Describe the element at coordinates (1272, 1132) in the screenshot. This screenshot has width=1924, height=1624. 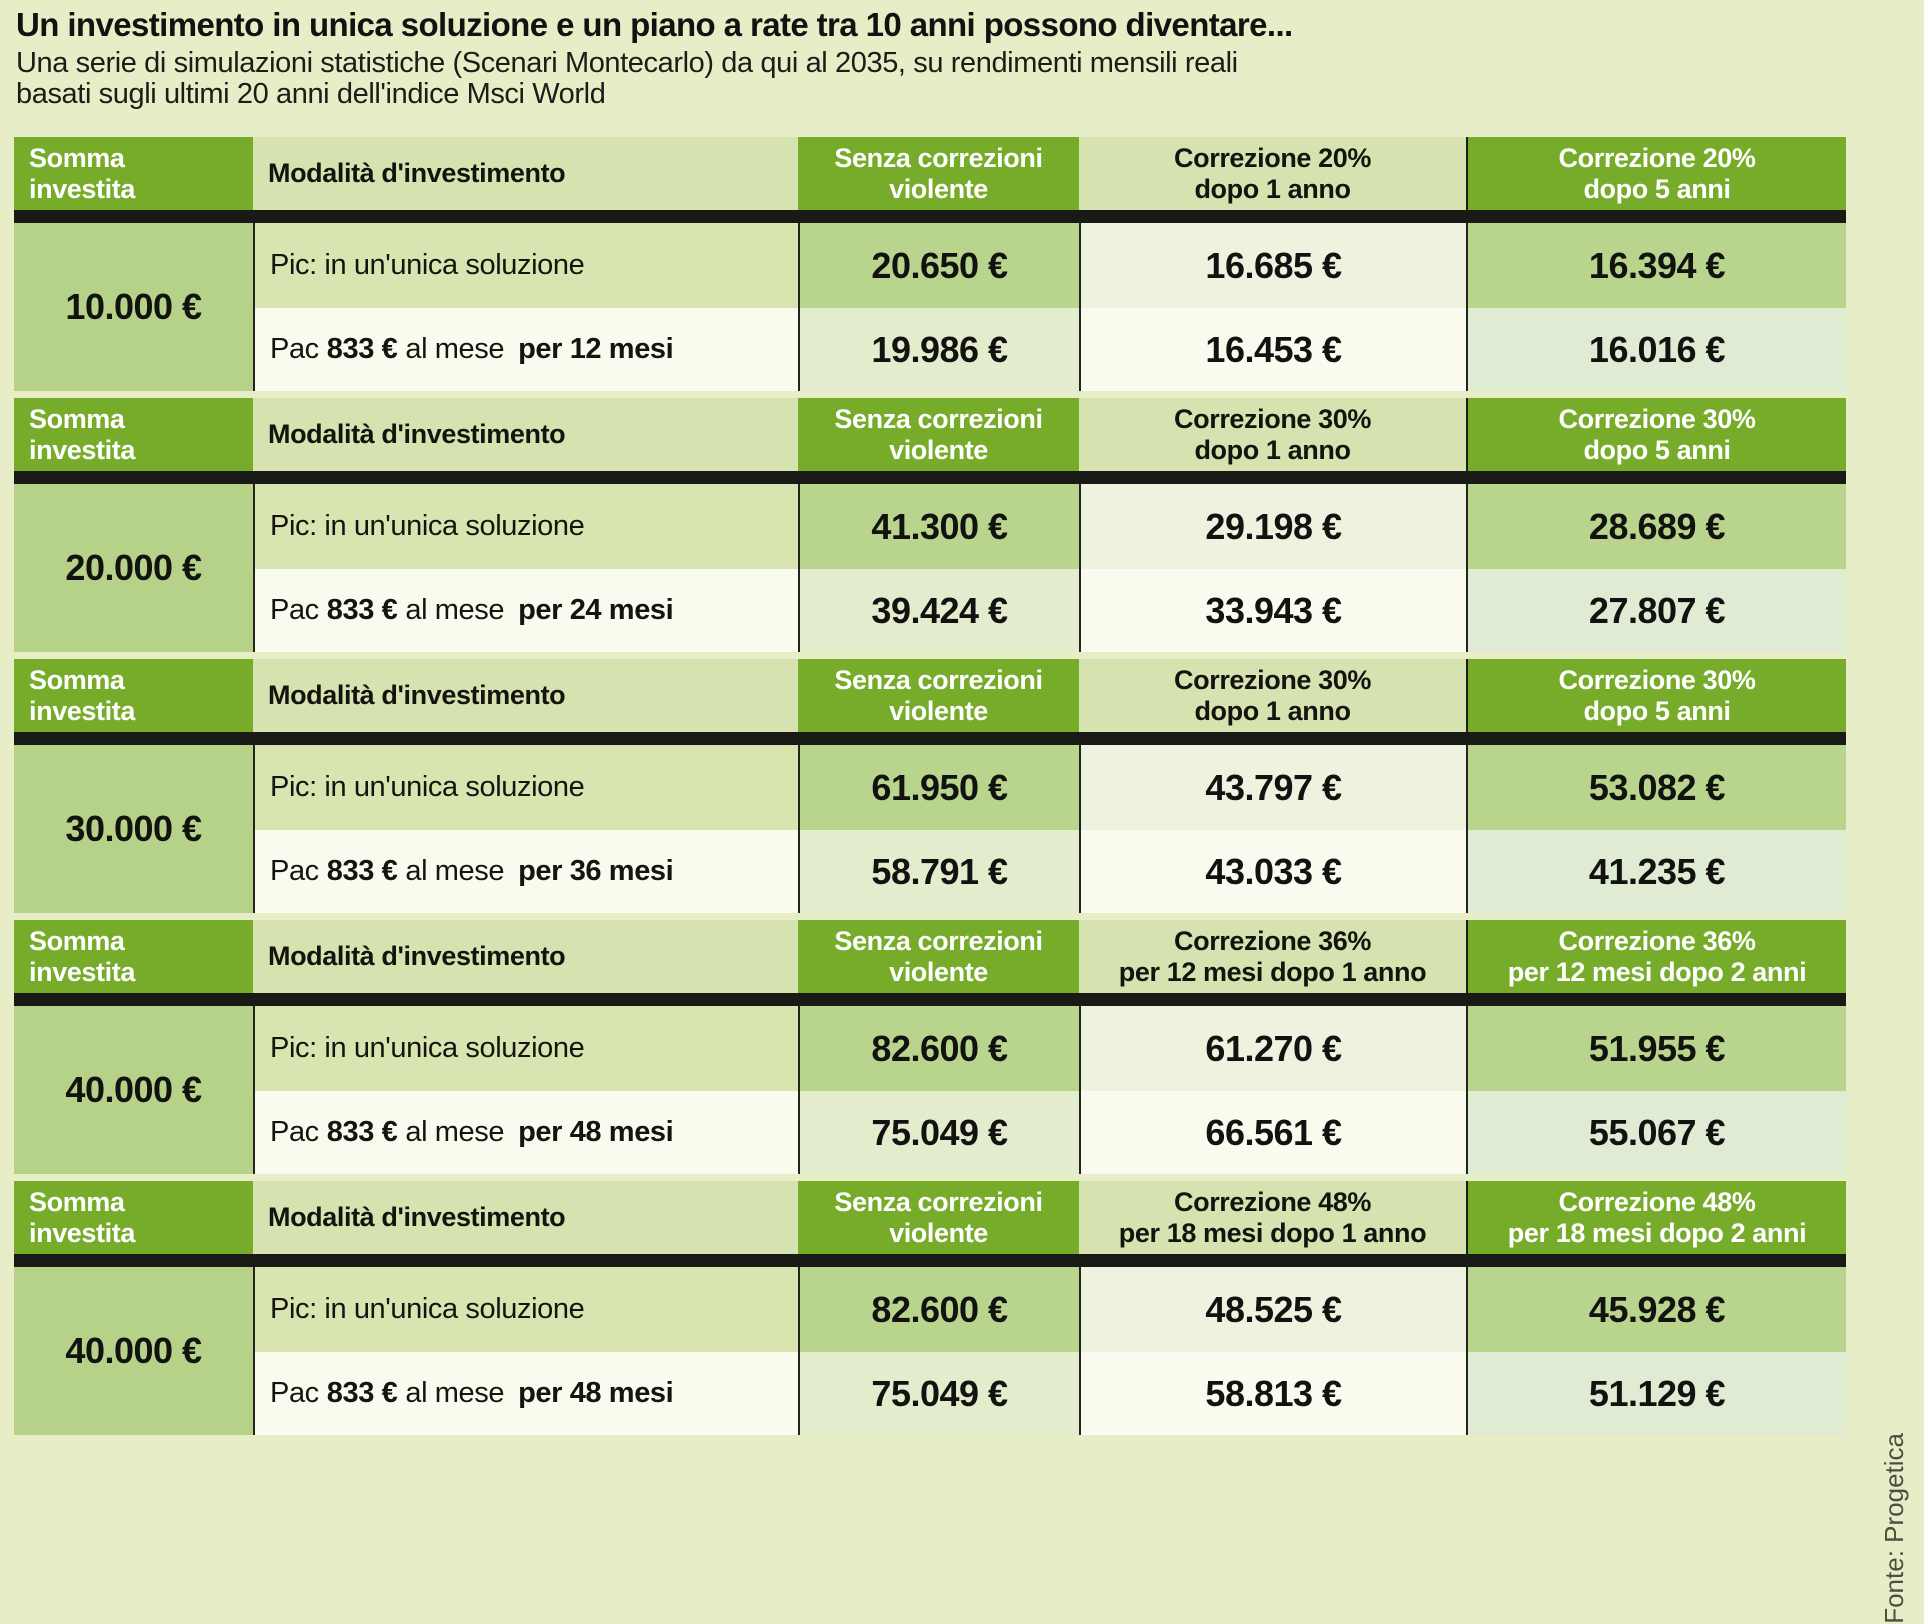
I see `pac-value-correzione-1: 66.561 €` at that location.